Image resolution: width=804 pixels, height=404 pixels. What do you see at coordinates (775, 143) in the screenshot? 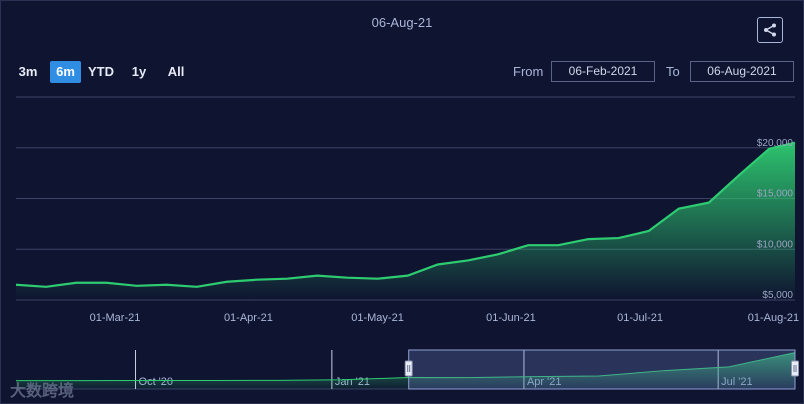
I see `y-tick-label: $20,000` at bounding box center [775, 143].